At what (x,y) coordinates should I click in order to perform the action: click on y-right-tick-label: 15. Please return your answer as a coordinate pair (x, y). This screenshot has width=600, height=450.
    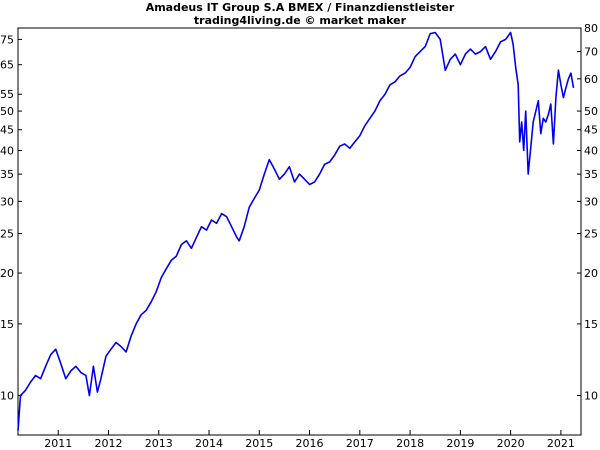
    Looking at the image, I should click on (591, 324).